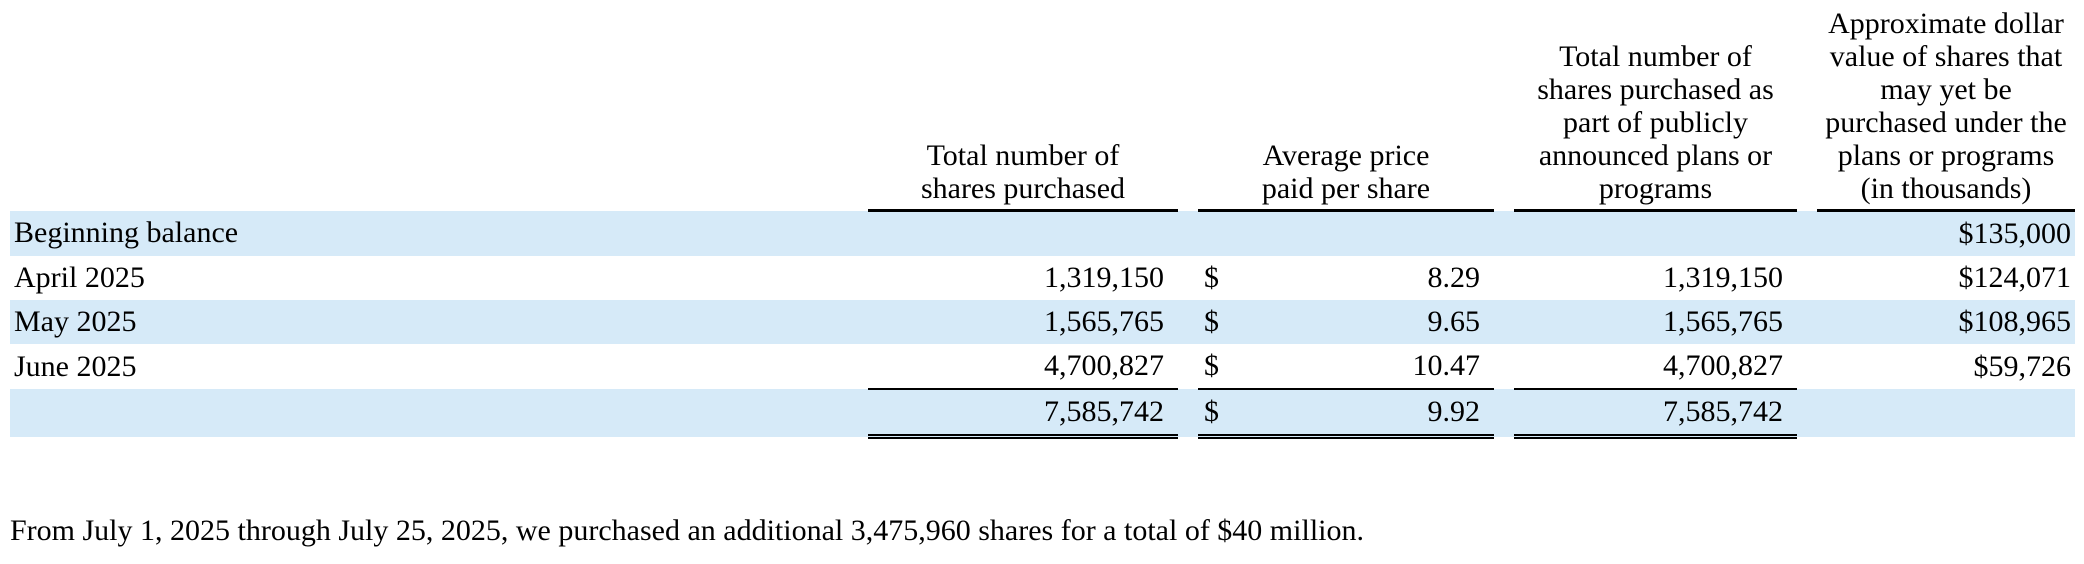 This screenshot has width=2084, height=564. I want to click on cell-shares: 1,319,150, so click(1104, 277).